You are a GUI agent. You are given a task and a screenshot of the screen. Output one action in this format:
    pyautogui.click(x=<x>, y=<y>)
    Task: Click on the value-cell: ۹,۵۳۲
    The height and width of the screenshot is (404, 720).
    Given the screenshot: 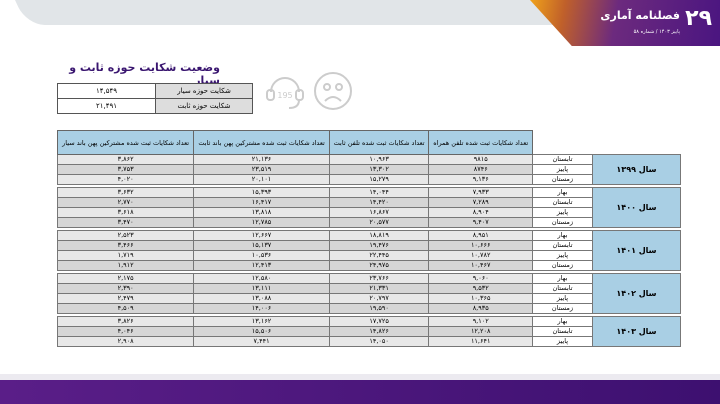 What is the action you would take?
    pyautogui.click(x=480, y=288)
    